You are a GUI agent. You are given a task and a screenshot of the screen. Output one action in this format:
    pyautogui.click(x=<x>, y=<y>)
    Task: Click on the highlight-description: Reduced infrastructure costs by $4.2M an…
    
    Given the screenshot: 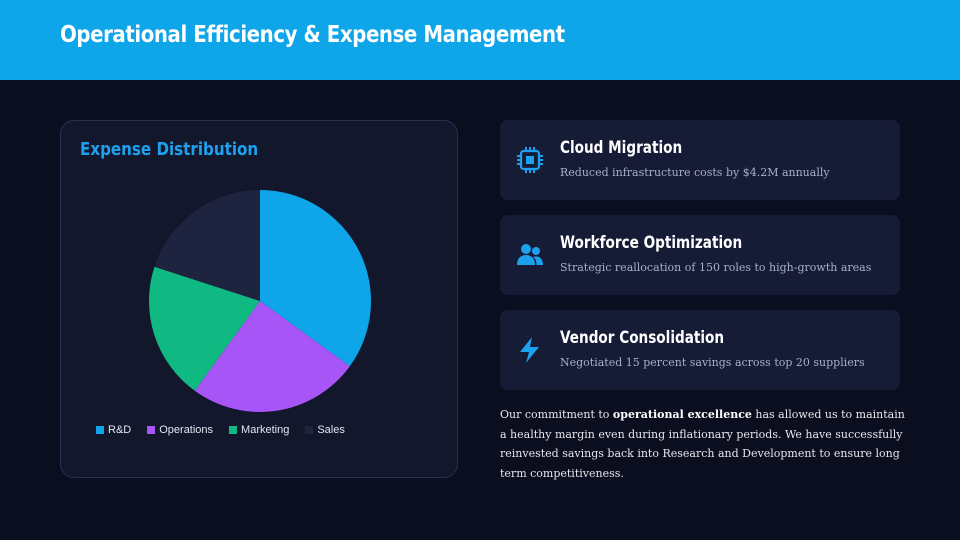 What is the action you would take?
    pyautogui.click(x=695, y=172)
    